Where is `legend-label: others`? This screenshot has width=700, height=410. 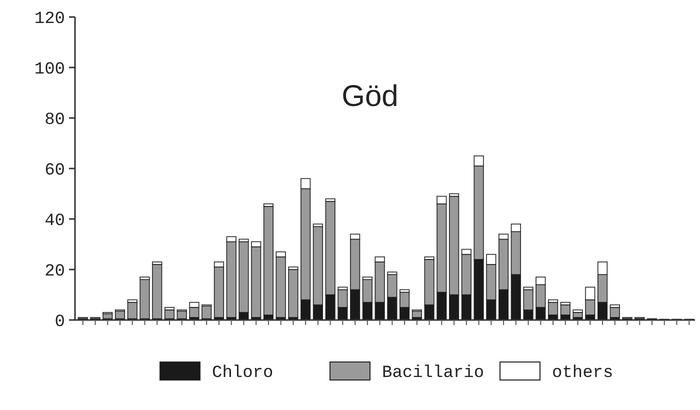
legend-label: others is located at coordinates (583, 373).